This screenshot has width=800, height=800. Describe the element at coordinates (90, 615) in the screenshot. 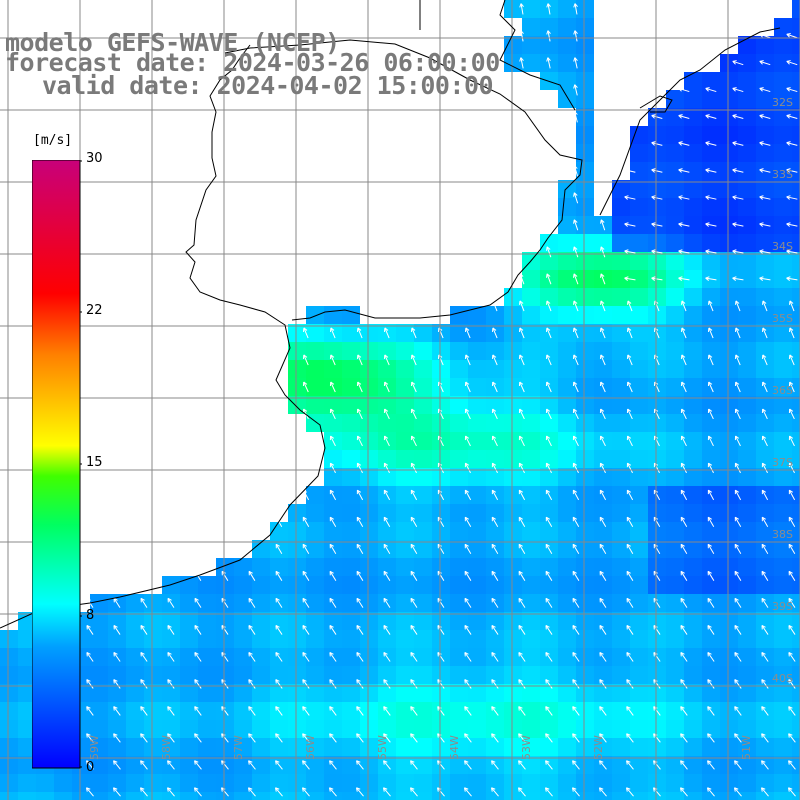

I see `colorbar-tick-label: 8` at that location.